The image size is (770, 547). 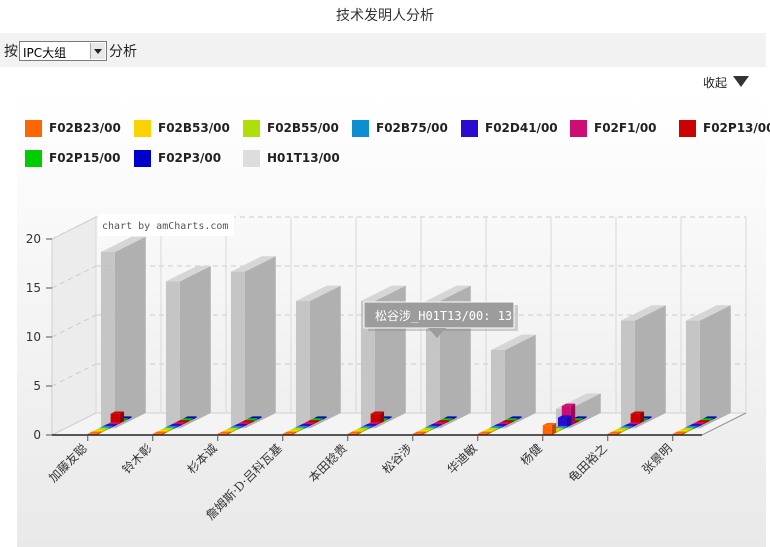 What do you see at coordinates (33, 239) in the screenshot?
I see `y-tick-label: 20` at bounding box center [33, 239].